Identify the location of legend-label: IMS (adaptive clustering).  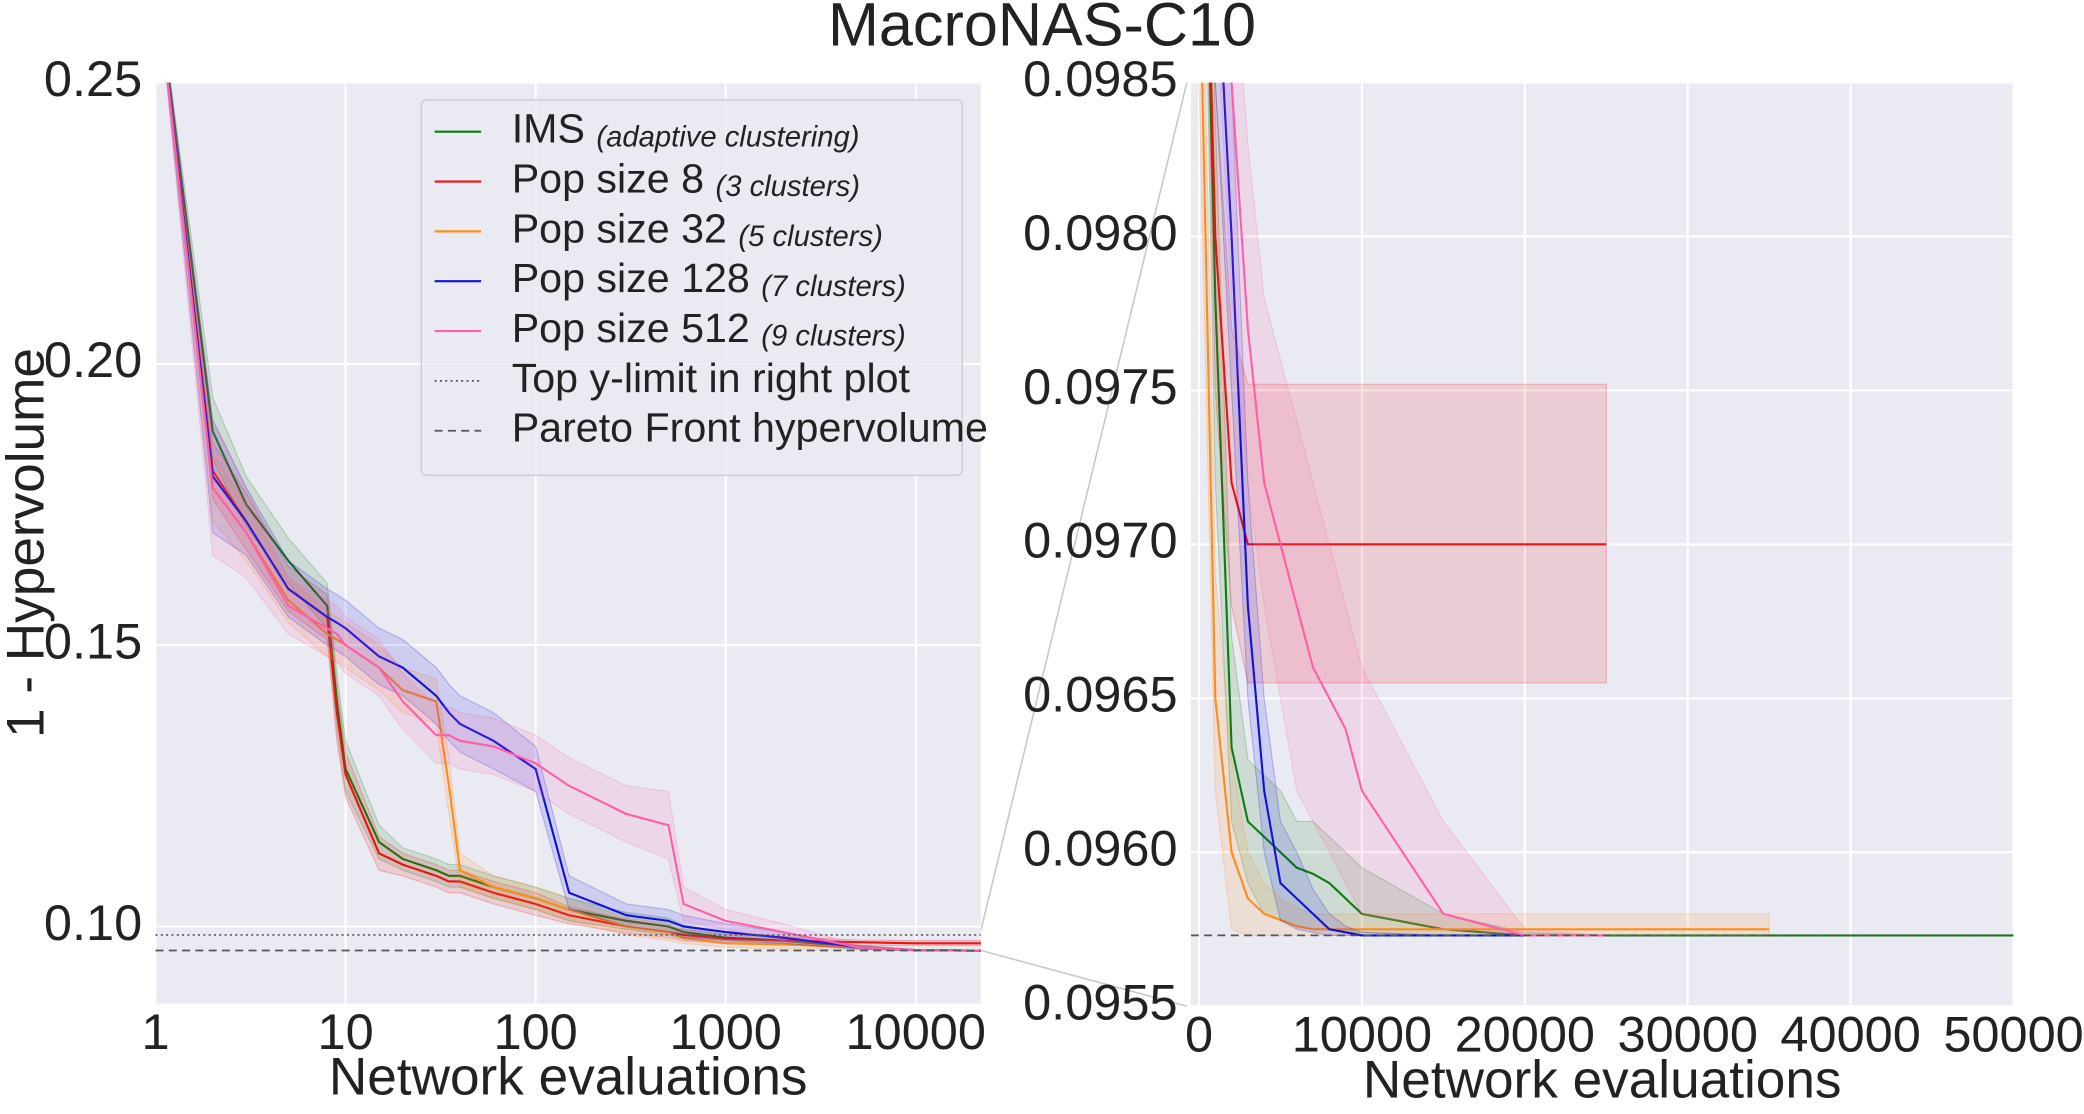
(686, 129).